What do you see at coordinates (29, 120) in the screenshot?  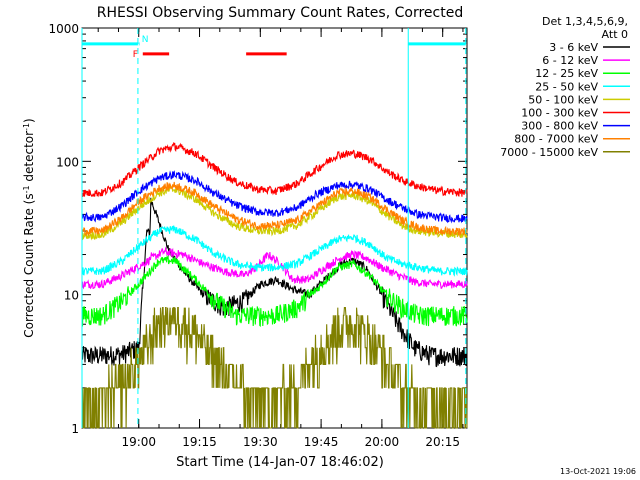 I see `y-axis-label-part: )` at bounding box center [29, 120].